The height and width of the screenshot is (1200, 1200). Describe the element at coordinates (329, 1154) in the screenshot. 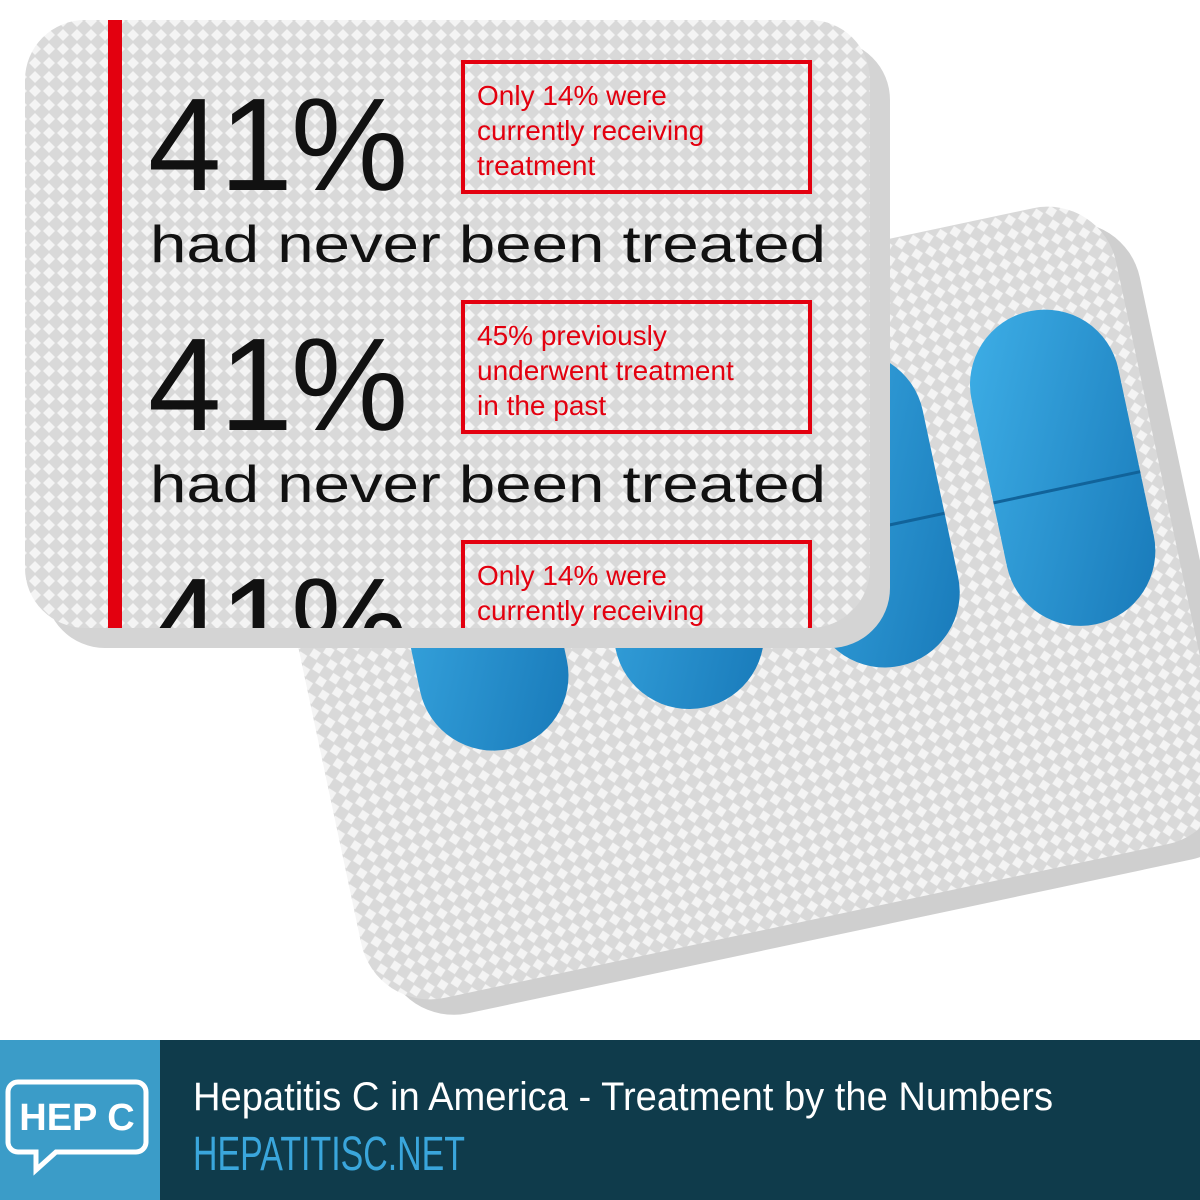

I see `footer-site: HEPATITISC.NET` at that location.